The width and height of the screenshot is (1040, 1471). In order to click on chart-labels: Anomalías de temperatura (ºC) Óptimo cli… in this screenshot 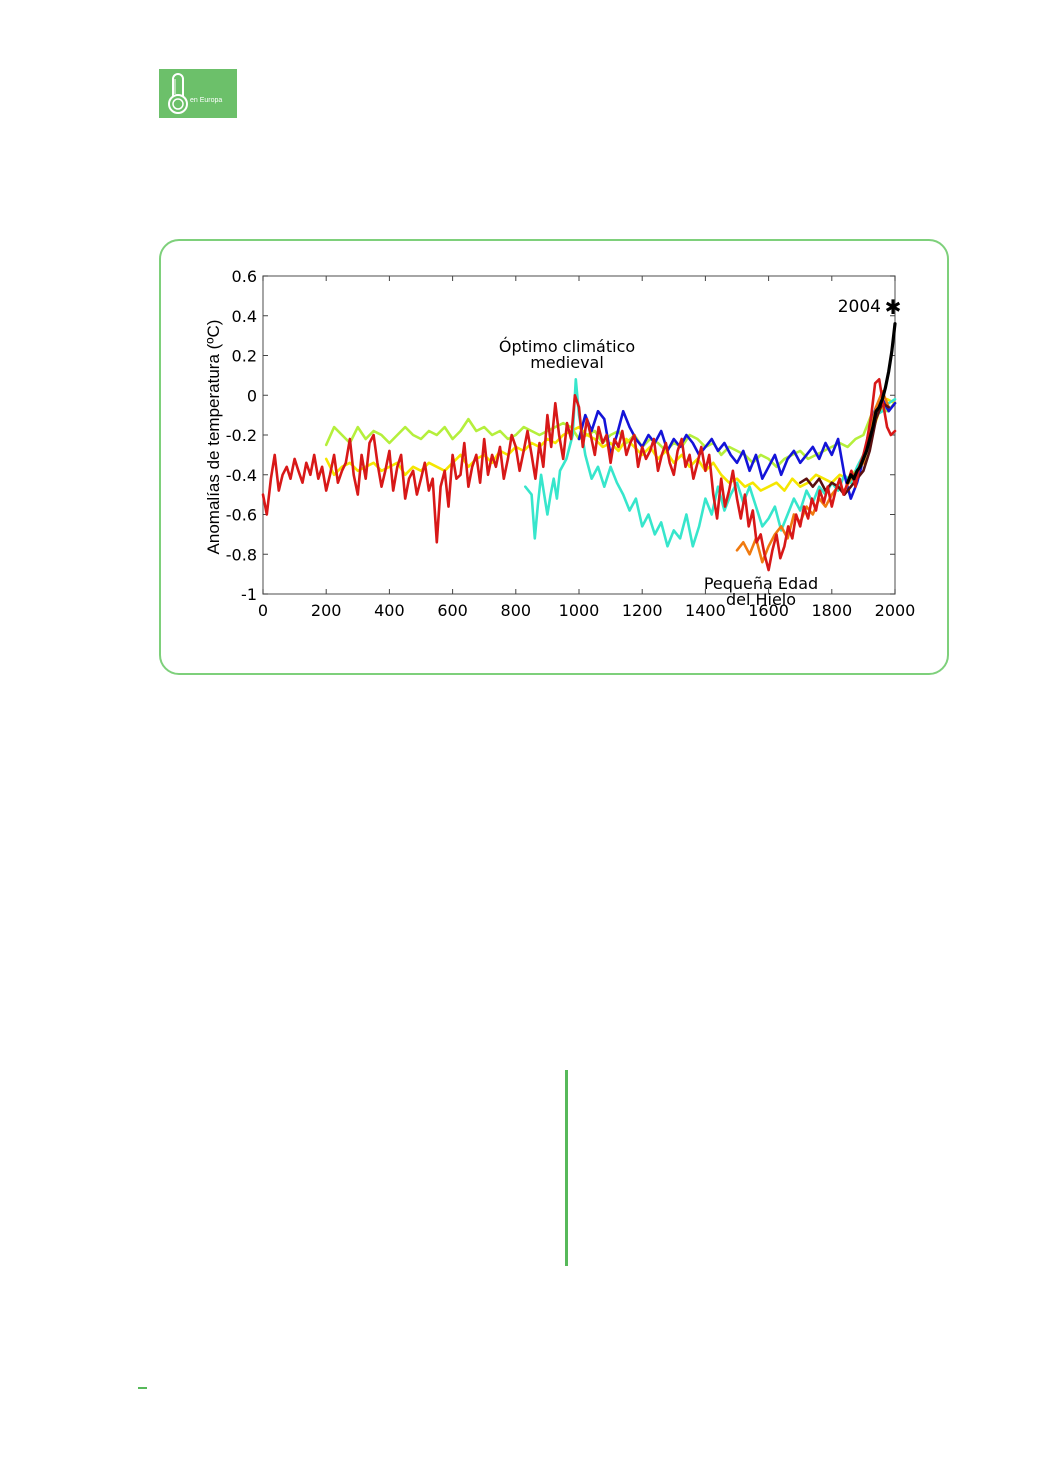, I will do `click(552, 452)`.